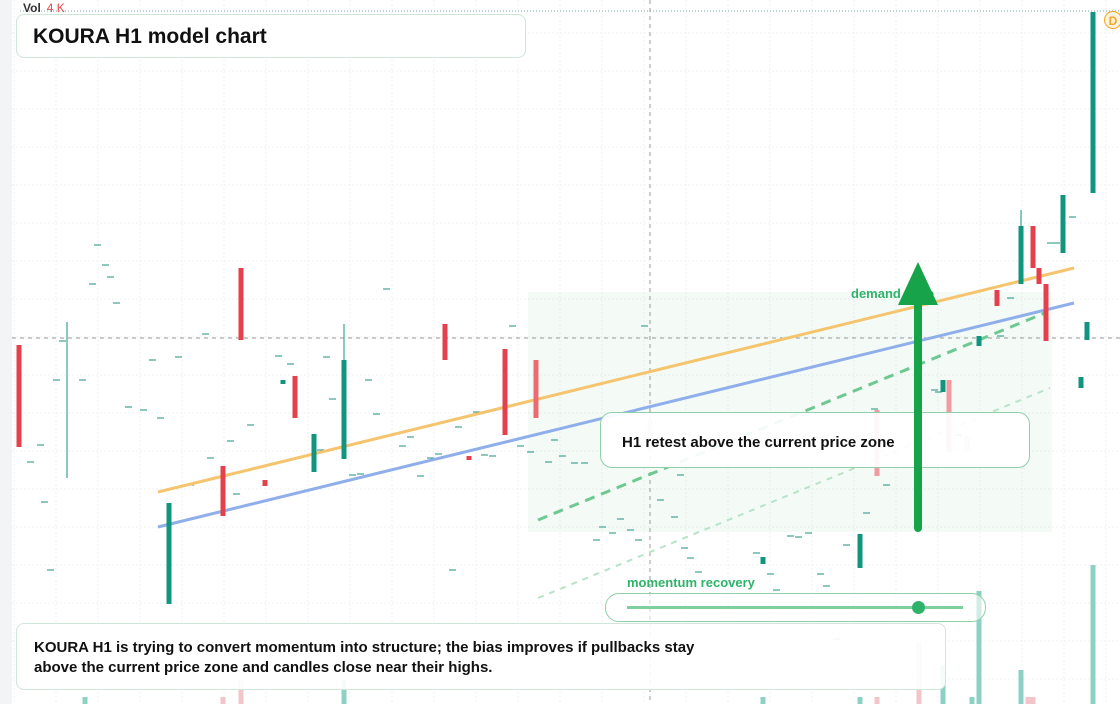  Describe the element at coordinates (1112, 20) in the screenshot. I see `badge: D` at that location.